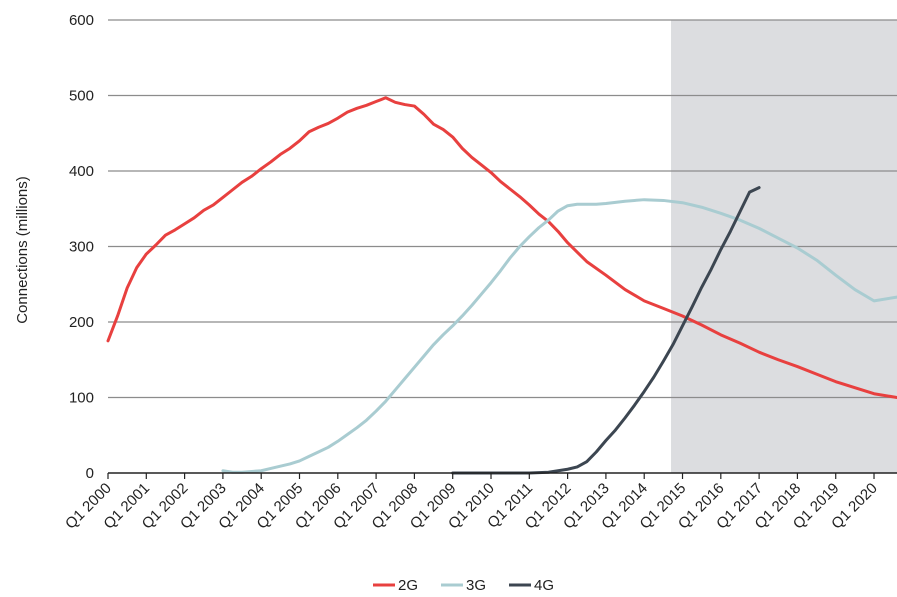  Describe the element at coordinates (81, 398) in the screenshot. I see `y-tick-label: 100` at that location.